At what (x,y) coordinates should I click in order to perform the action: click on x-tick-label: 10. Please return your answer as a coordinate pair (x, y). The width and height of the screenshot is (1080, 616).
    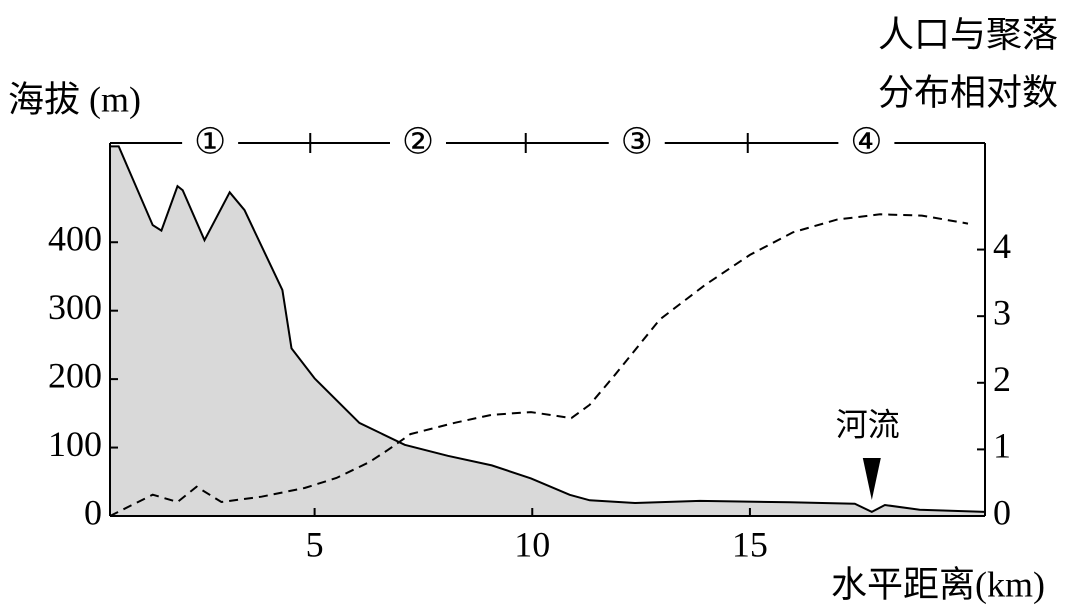
    Looking at the image, I should click on (532, 544).